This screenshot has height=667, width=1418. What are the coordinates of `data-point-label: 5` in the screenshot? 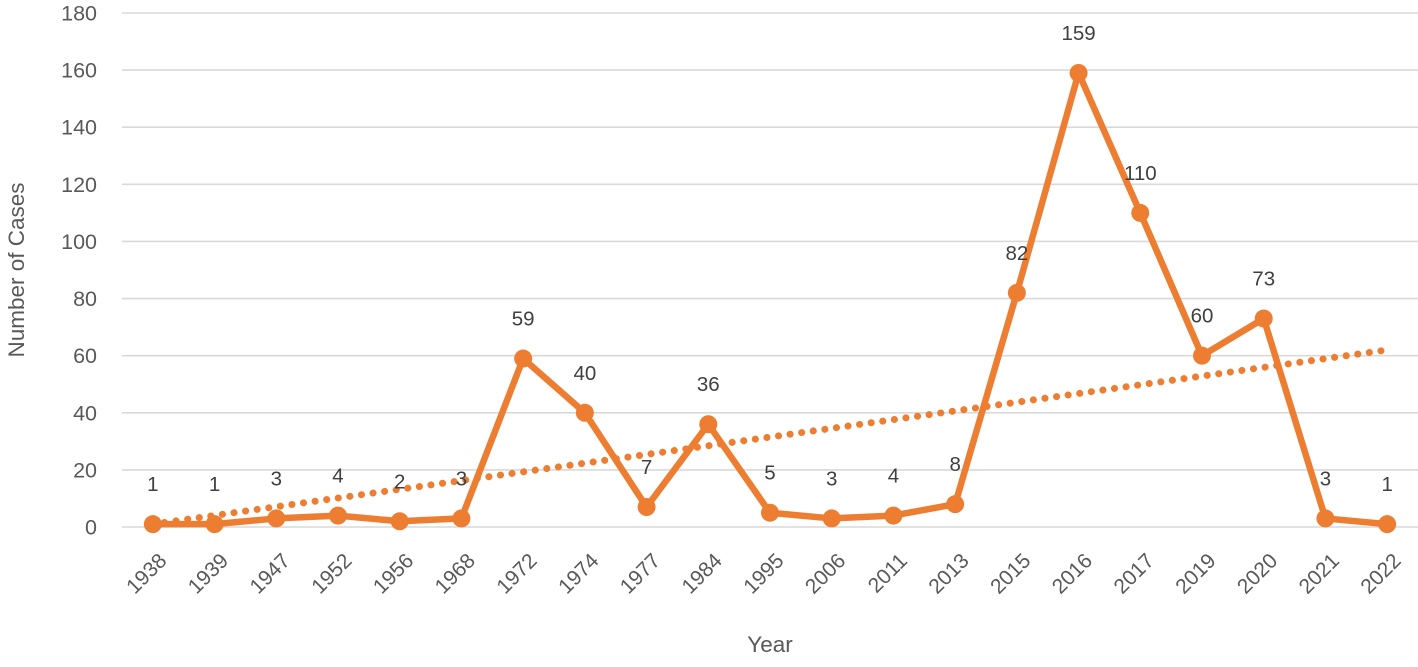 It's located at (769, 473).